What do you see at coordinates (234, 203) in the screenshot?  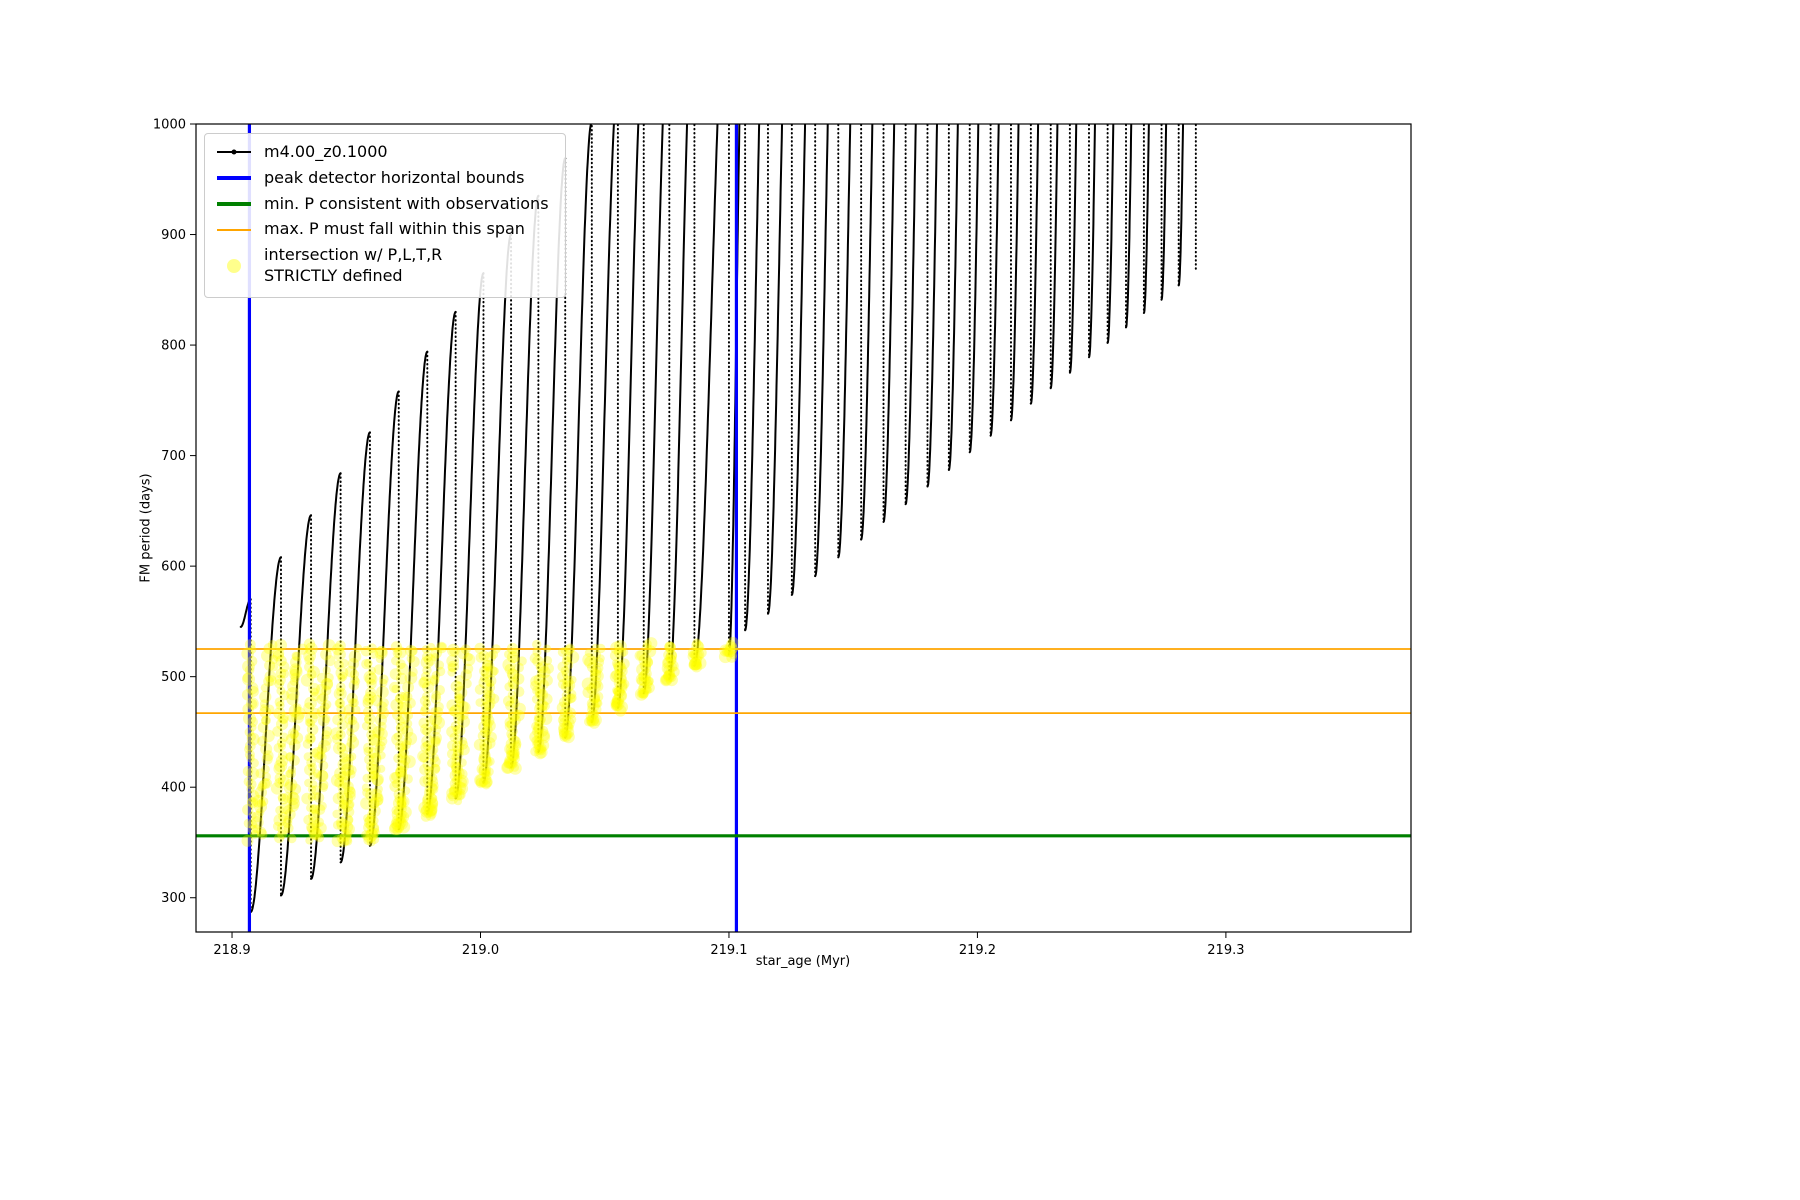 I see `green-min-marker-icon` at bounding box center [234, 203].